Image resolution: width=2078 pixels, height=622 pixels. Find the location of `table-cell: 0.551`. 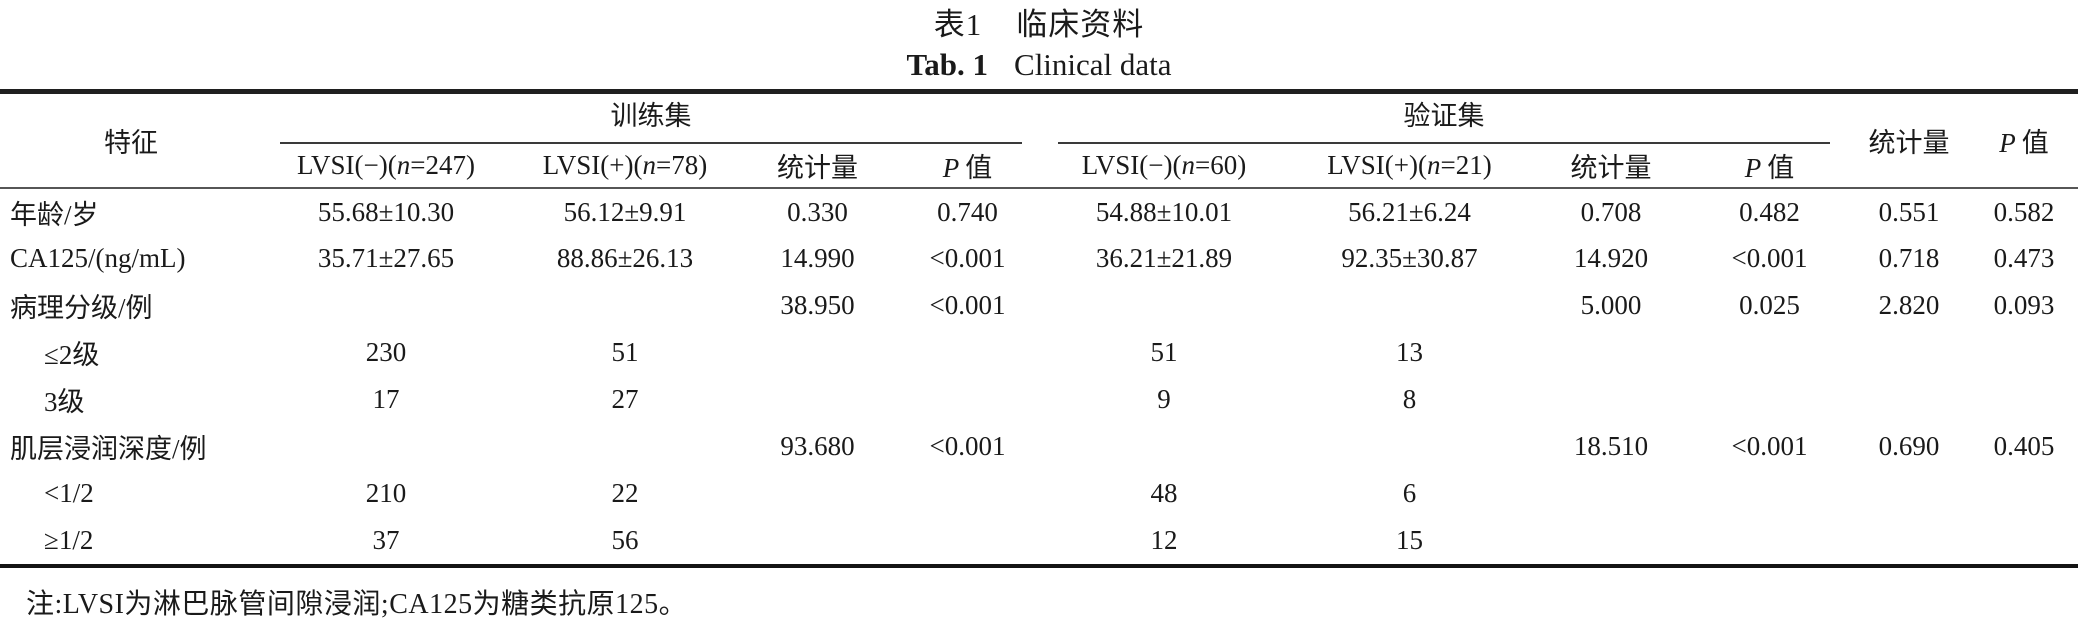

table-cell: 0.551 is located at coordinates (1909, 211).